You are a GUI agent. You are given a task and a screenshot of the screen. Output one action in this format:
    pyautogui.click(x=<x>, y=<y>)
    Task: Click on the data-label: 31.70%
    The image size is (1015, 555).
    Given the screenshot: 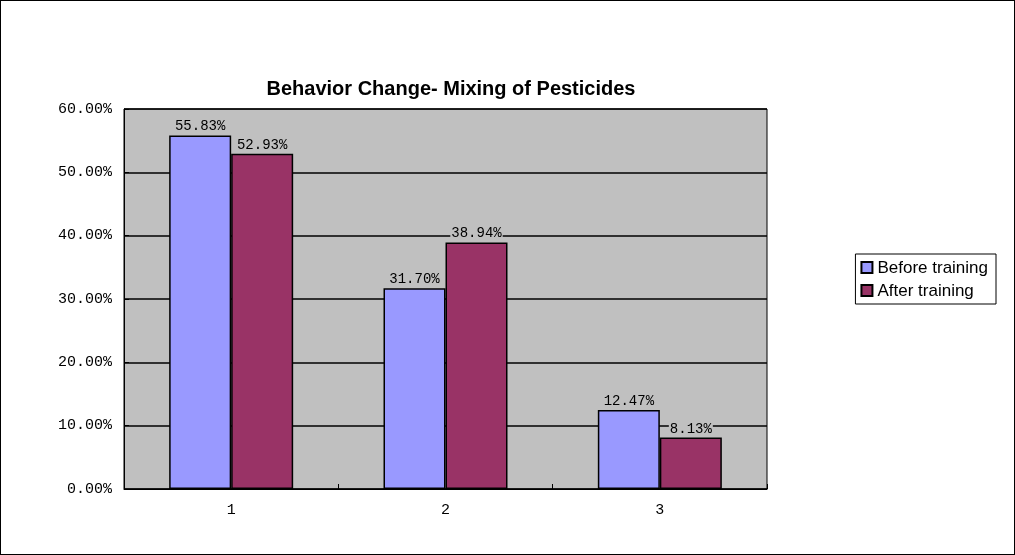 What is the action you would take?
    pyautogui.click(x=415, y=279)
    